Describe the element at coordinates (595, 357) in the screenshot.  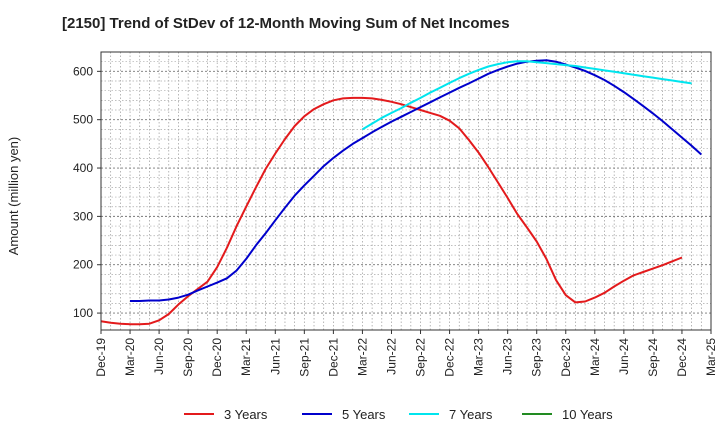
I see `x-tick-label: Mar-24` at that location.